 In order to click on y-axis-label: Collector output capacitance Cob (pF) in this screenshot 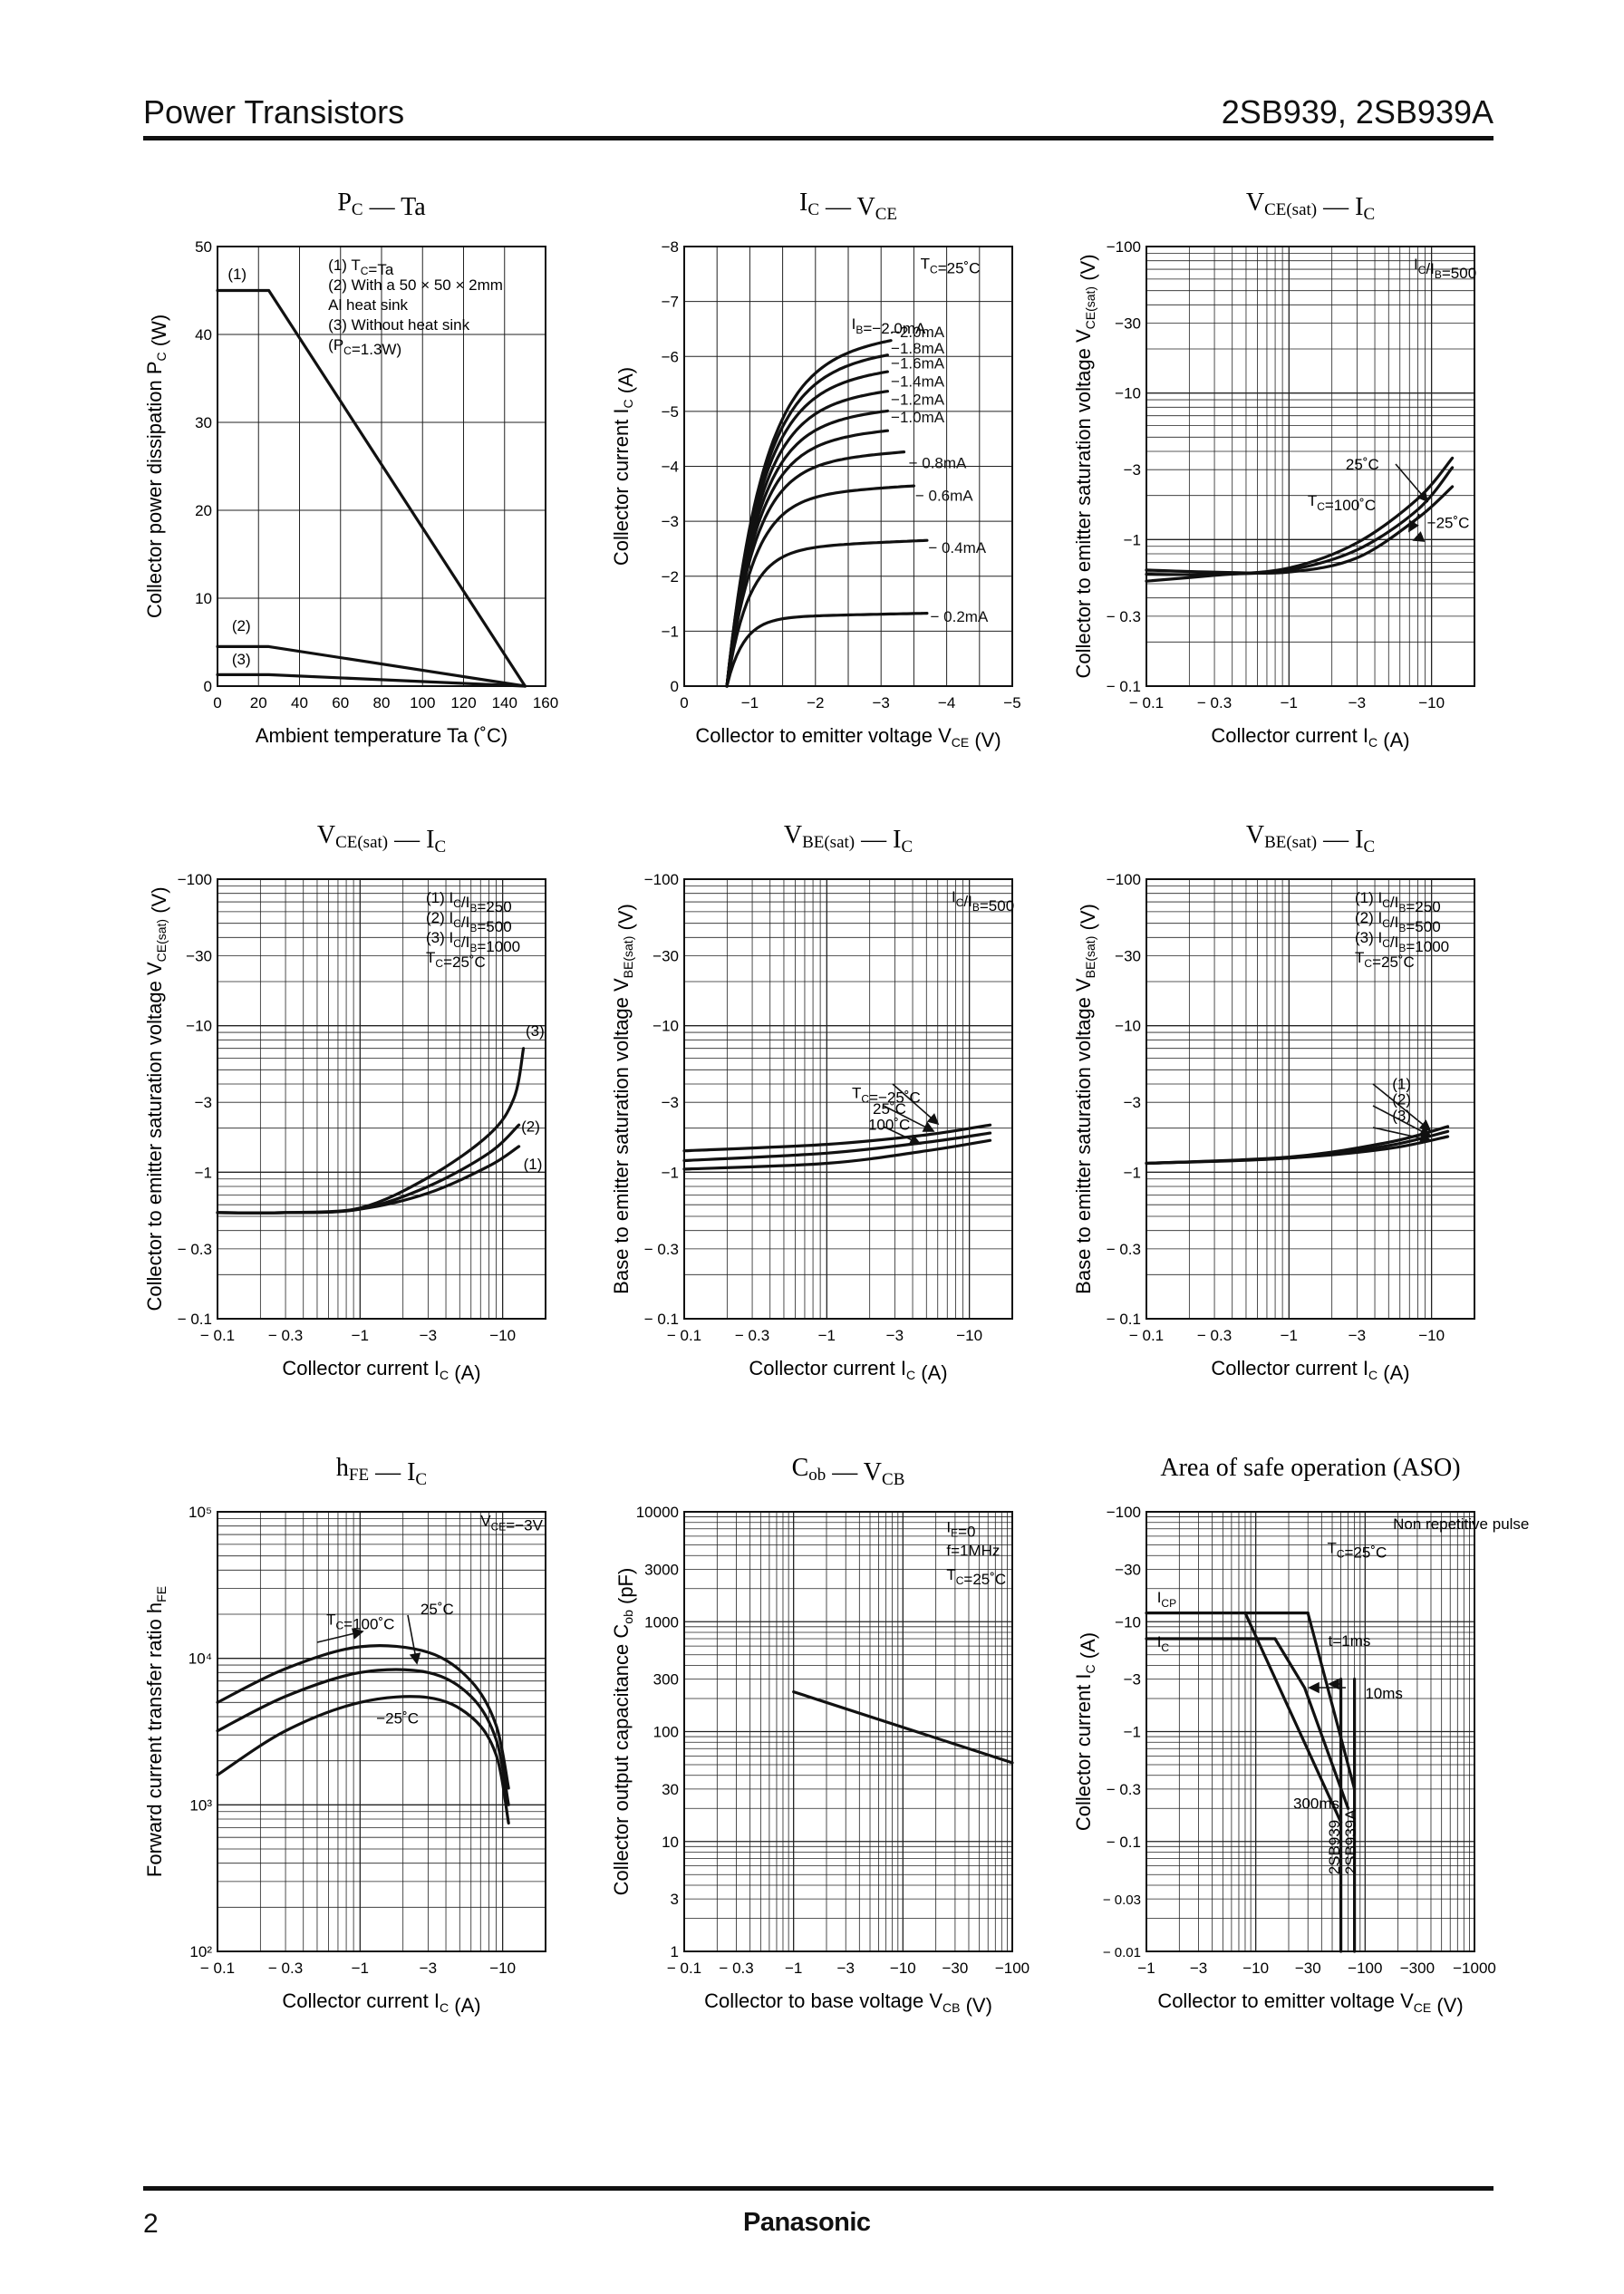, I will do `click(623, 1732)`.